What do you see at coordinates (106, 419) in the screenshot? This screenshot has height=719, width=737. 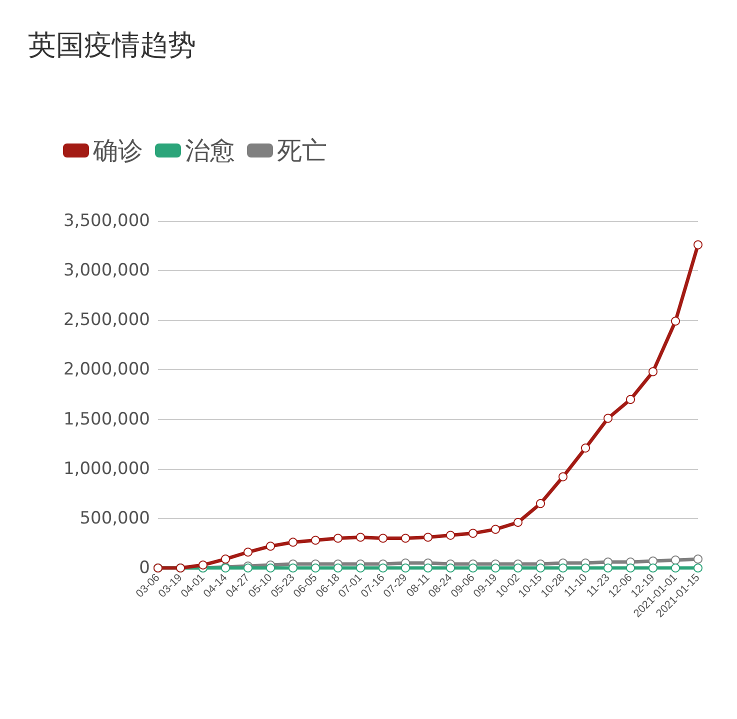 I see `y-tick-label: 1,500,000` at bounding box center [106, 419].